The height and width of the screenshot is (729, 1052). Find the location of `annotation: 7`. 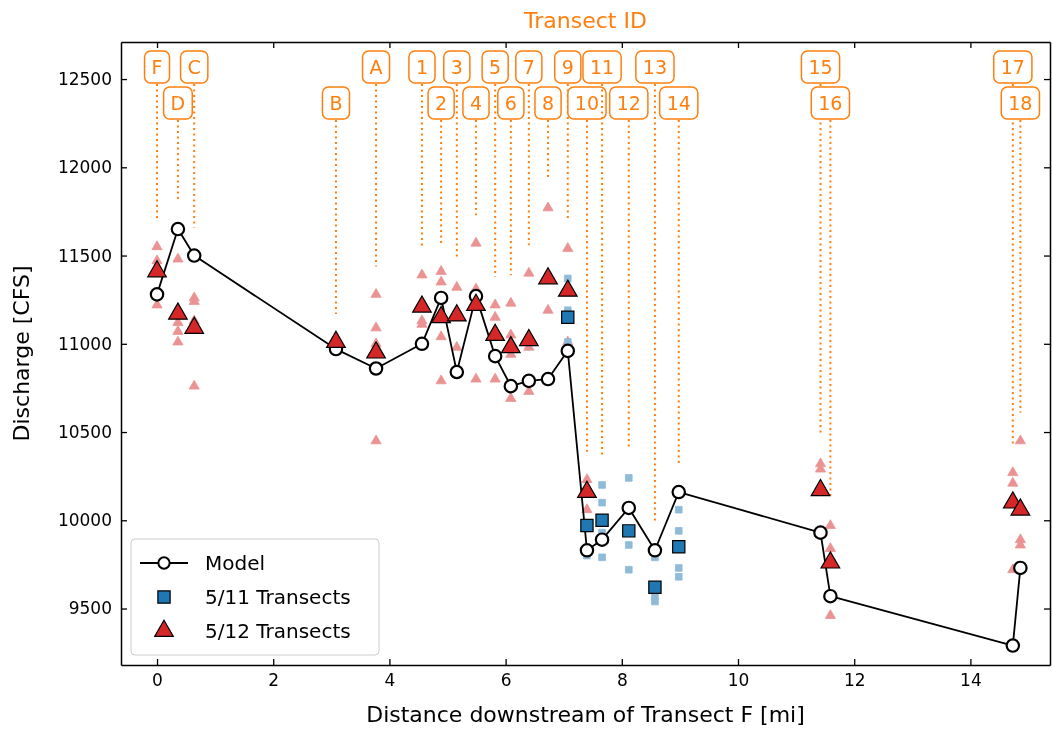

annotation: 7 is located at coordinates (528, 67).